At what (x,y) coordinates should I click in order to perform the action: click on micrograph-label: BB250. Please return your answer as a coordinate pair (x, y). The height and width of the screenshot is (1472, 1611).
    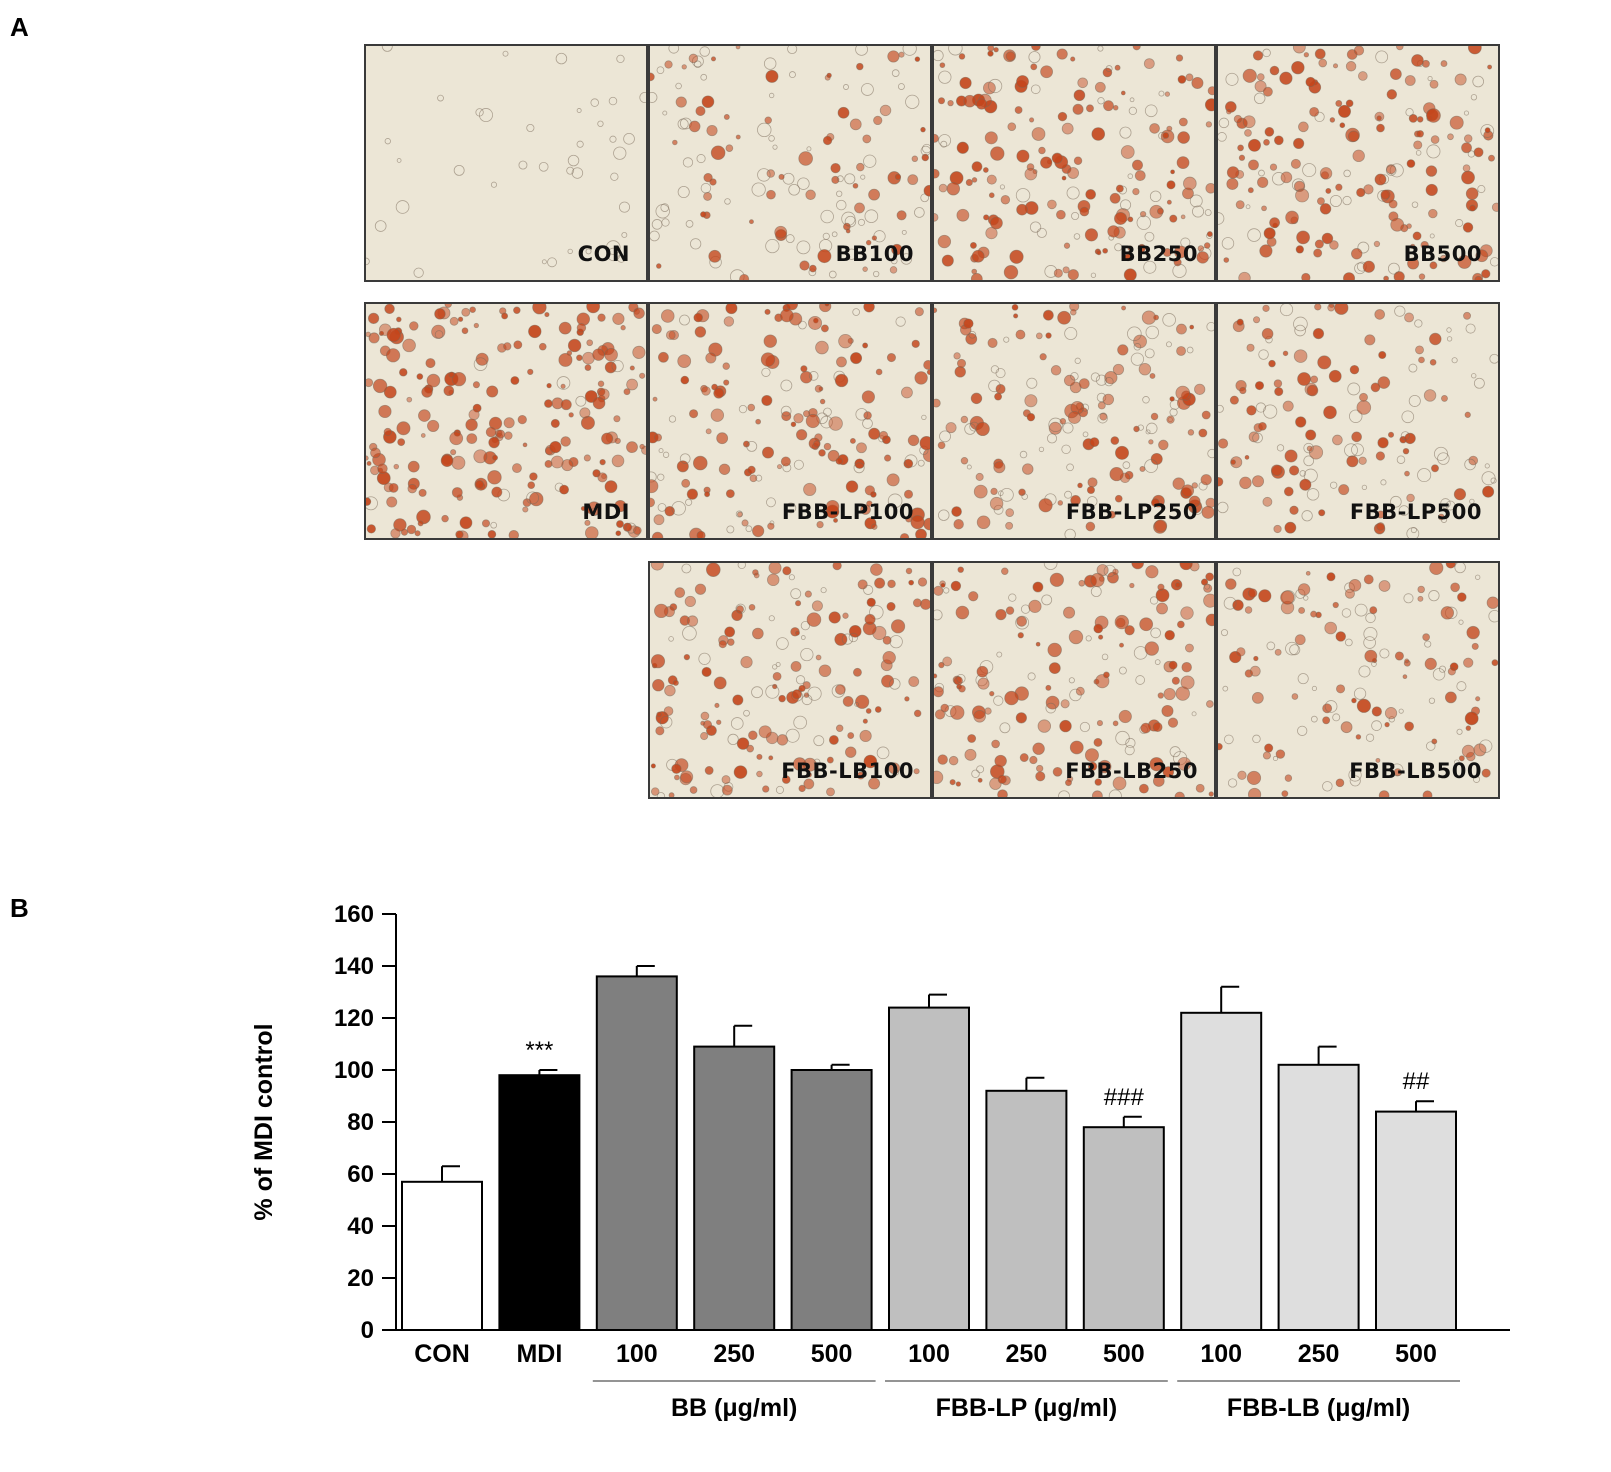
    Looking at the image, I should click on (1158, 254).